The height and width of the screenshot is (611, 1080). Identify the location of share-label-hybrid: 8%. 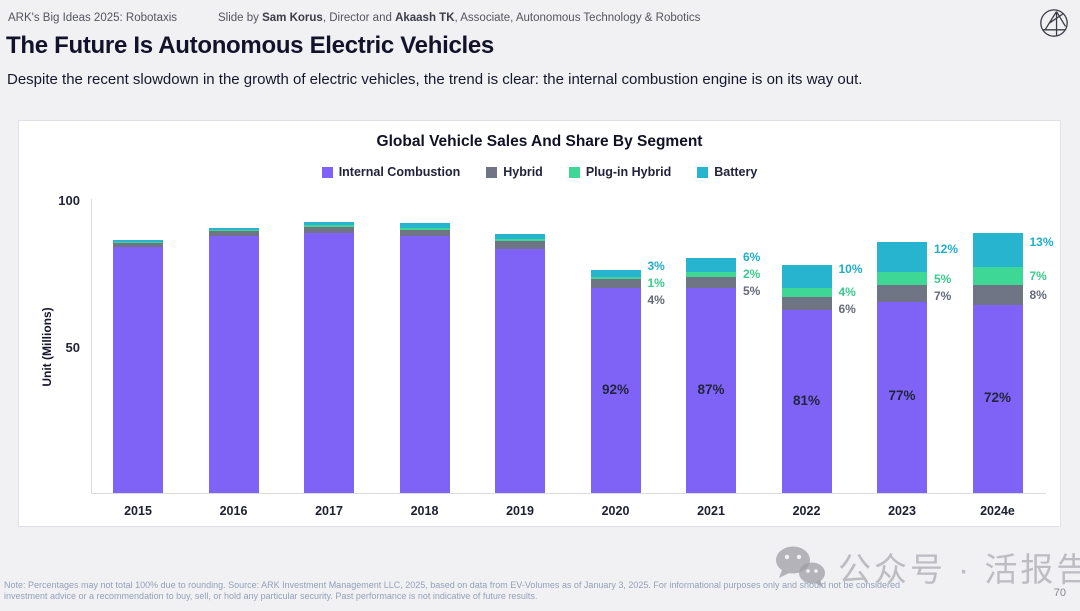
(1038, 295).